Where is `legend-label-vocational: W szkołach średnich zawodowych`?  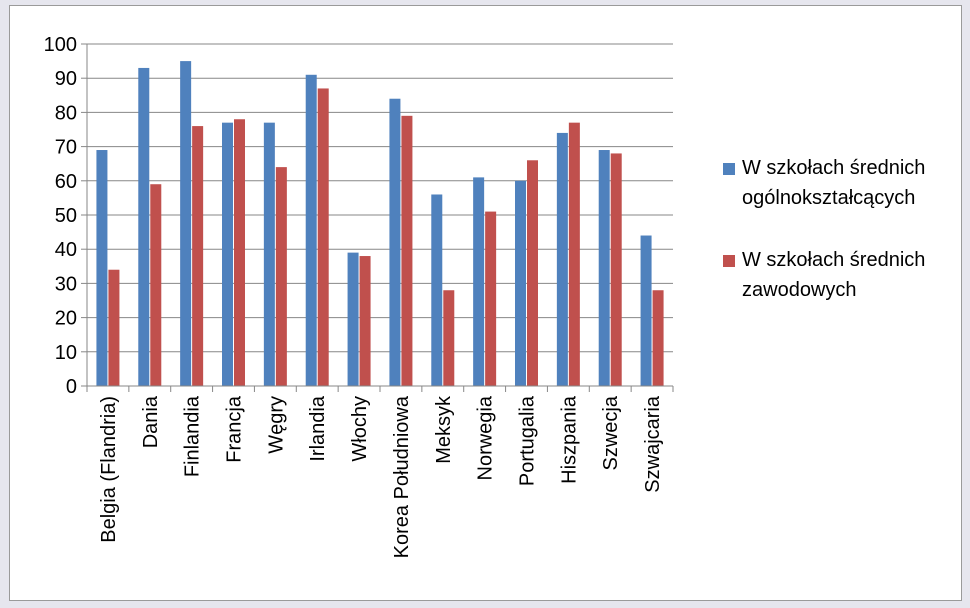
legend-label-vocational: W szkołach średnich zawodowych is located at coordinates (852, 275).